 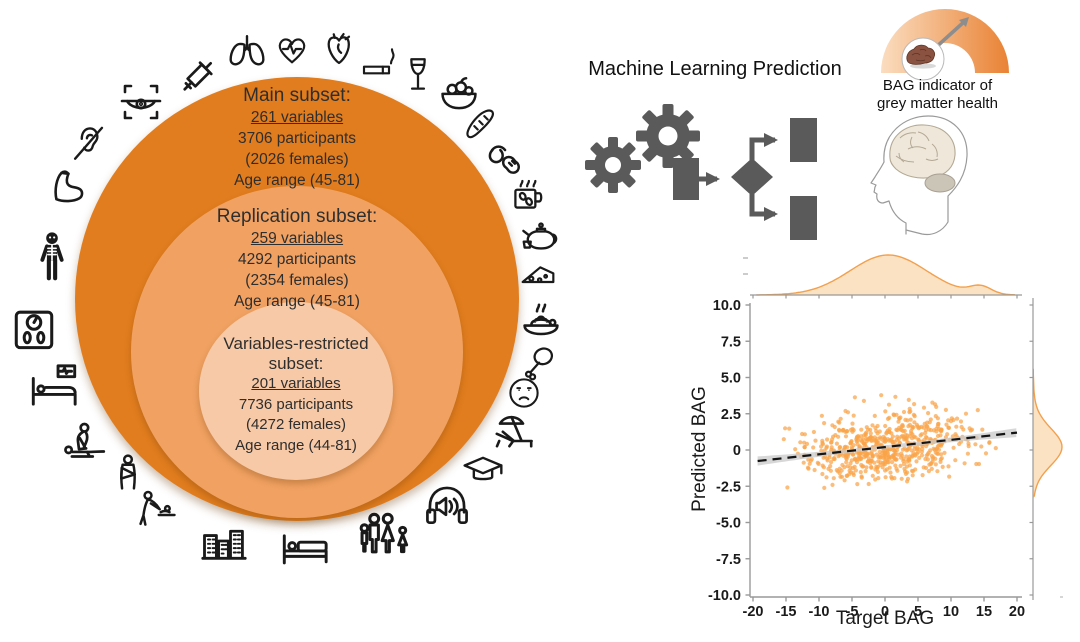 I want to click on subset-variables: 261 variables, so click(x=297, y=117).